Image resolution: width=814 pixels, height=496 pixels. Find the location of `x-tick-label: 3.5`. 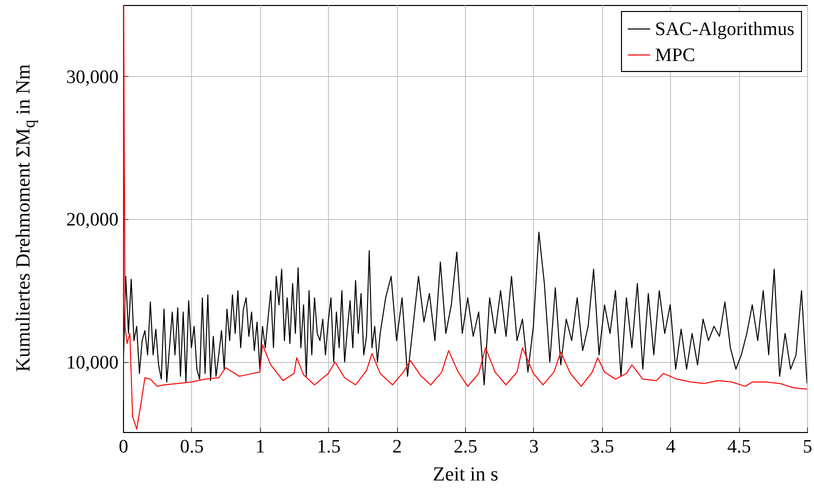

x-tick-label: 3.5 is located at coordinates (602, 447).